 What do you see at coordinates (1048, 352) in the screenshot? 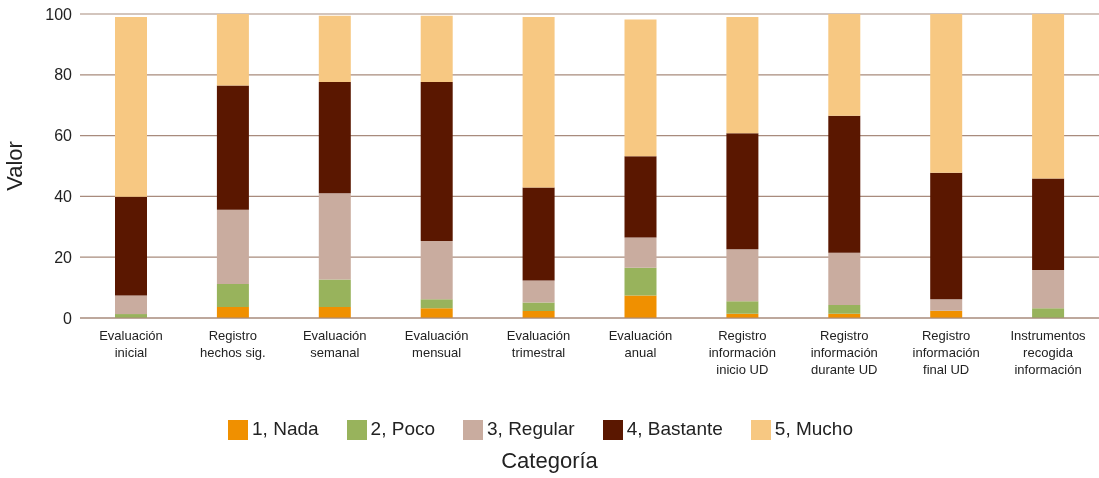
I see `x-tick-label: Instrumentos recogida información` at bounding box center [1048, 352].